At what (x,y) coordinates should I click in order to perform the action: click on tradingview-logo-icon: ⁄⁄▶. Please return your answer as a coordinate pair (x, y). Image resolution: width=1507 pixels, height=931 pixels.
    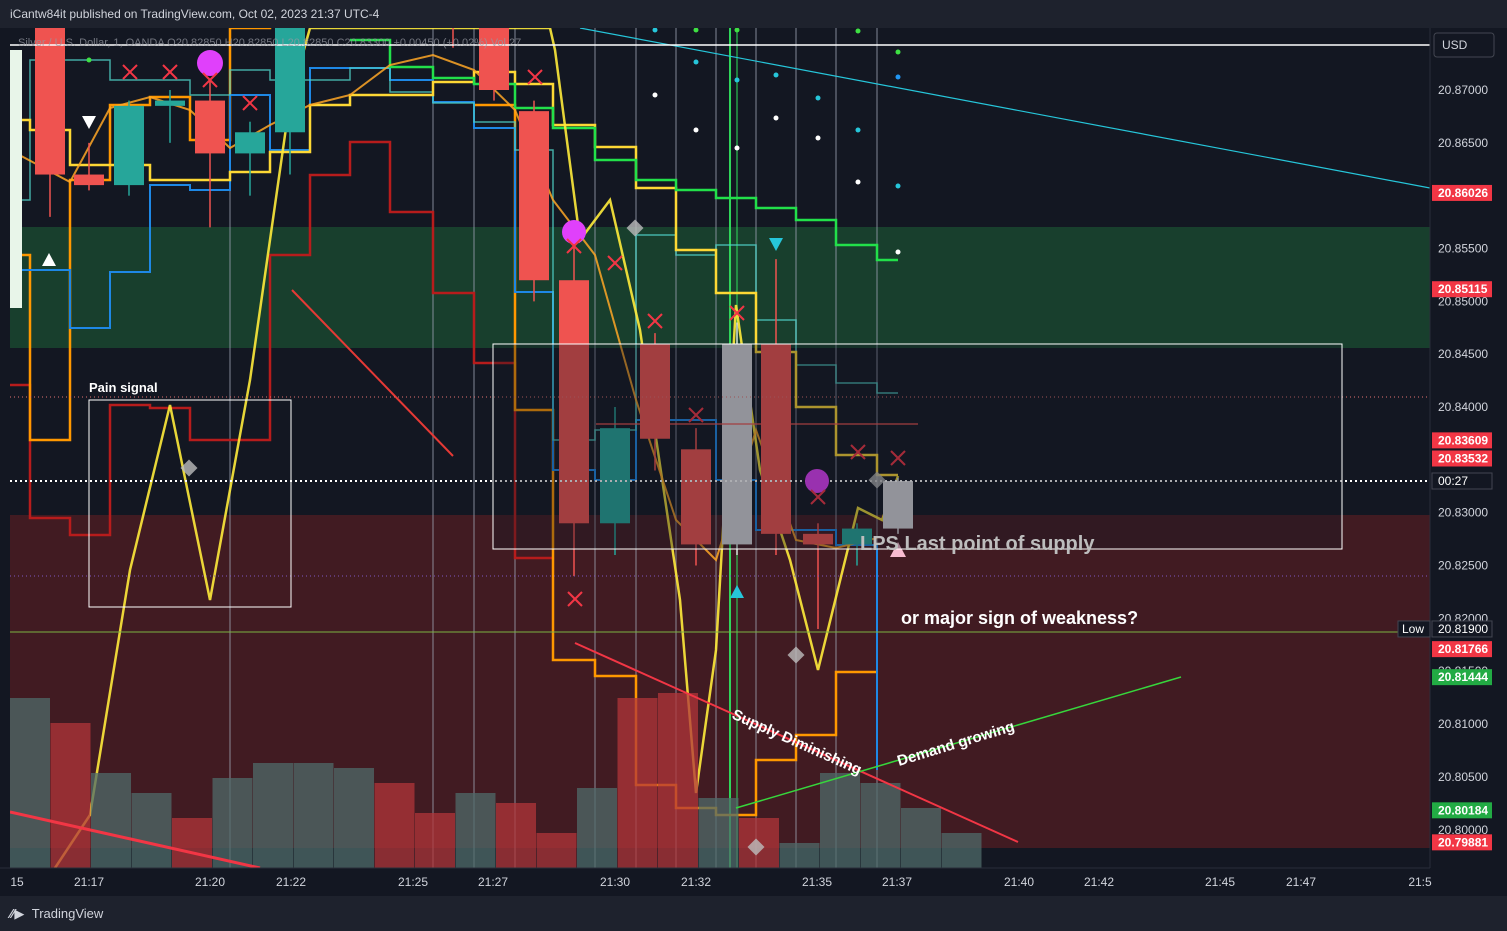
    Looking at the image, I should click on (17, 913).